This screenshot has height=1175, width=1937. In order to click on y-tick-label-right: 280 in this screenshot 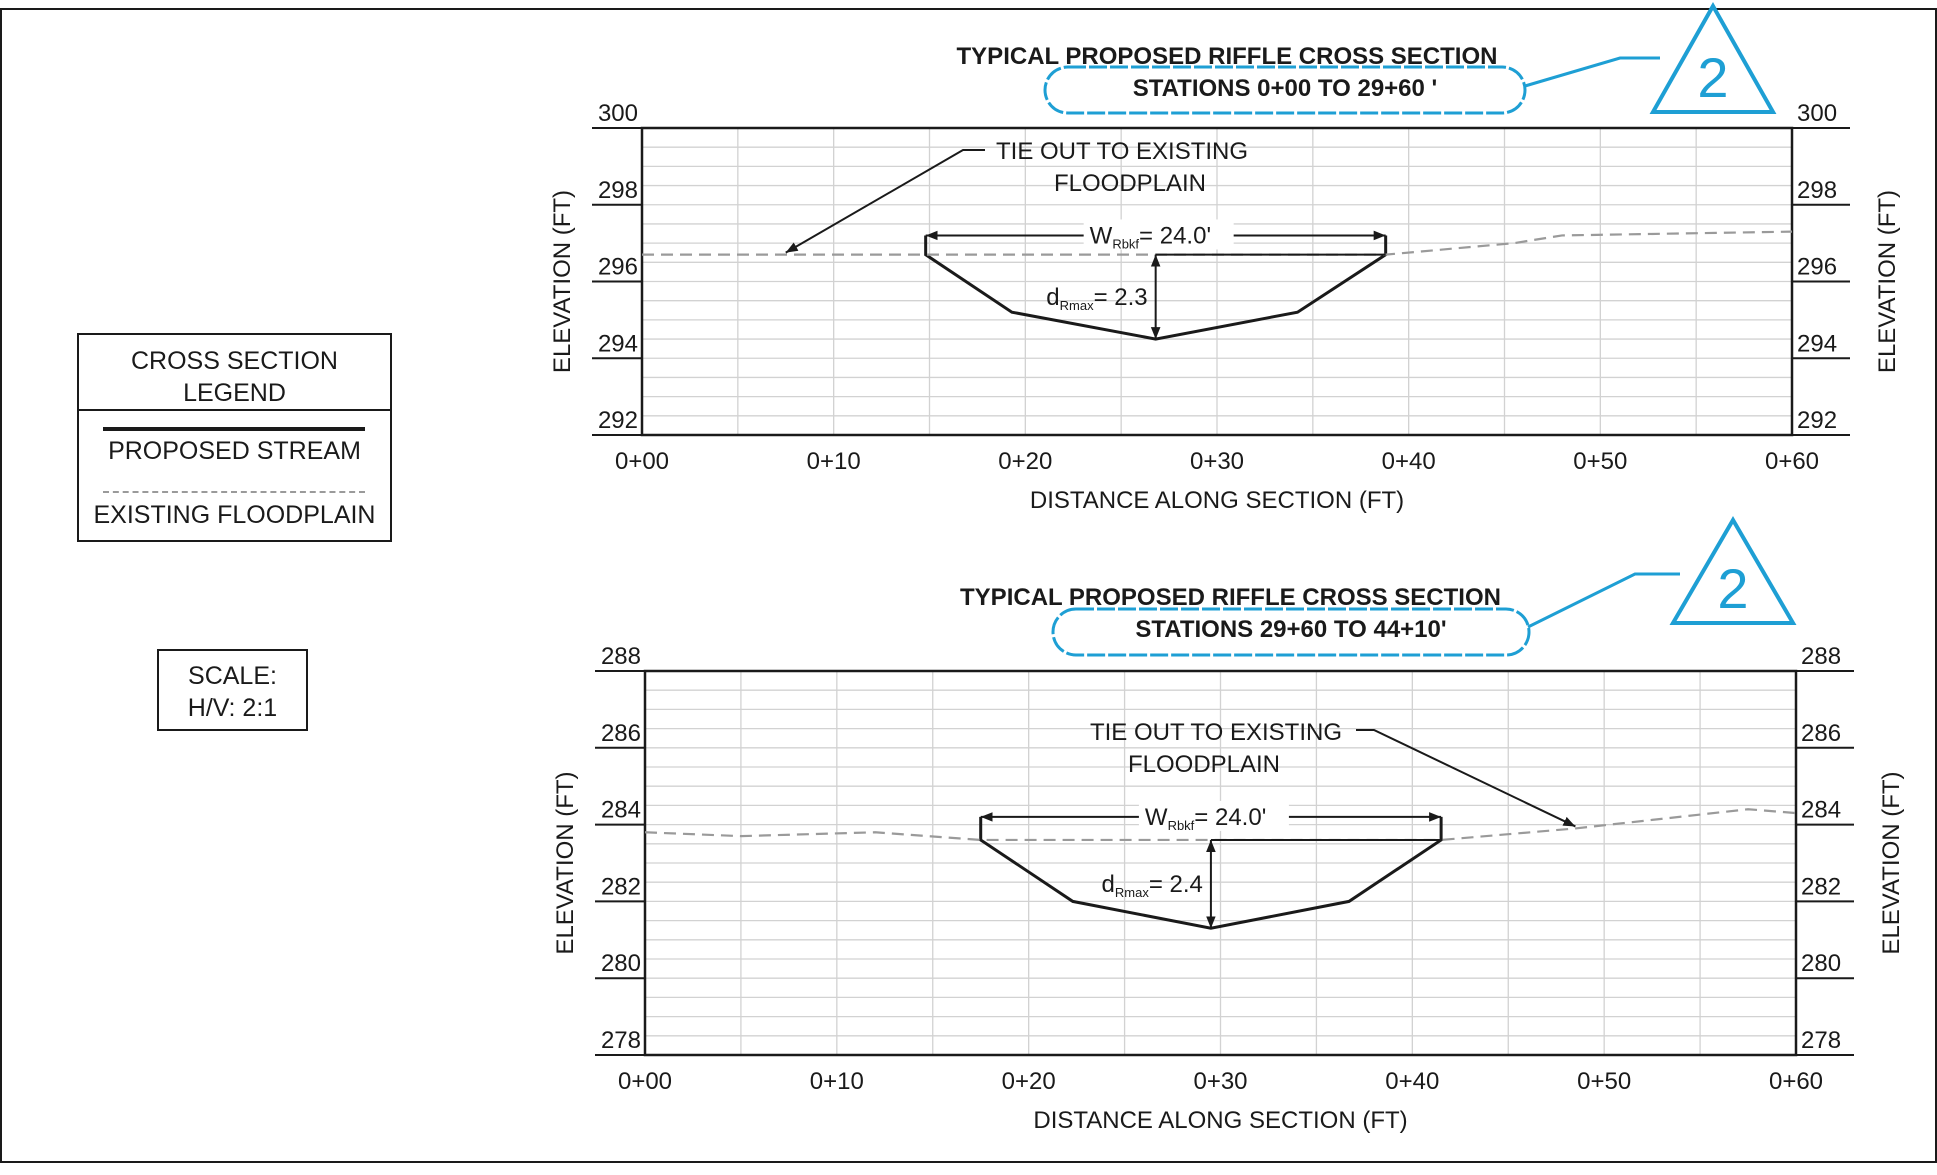, I will do `click(1821, 963)`.